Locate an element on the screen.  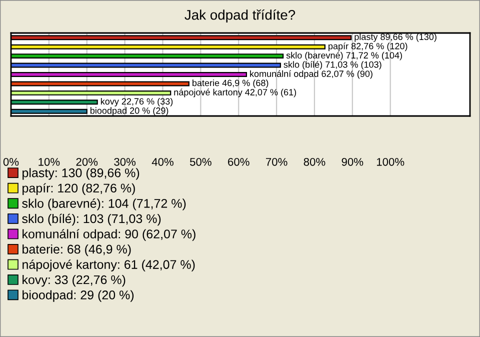
x-tick-label: 70% is located at coordinates (277, 162).